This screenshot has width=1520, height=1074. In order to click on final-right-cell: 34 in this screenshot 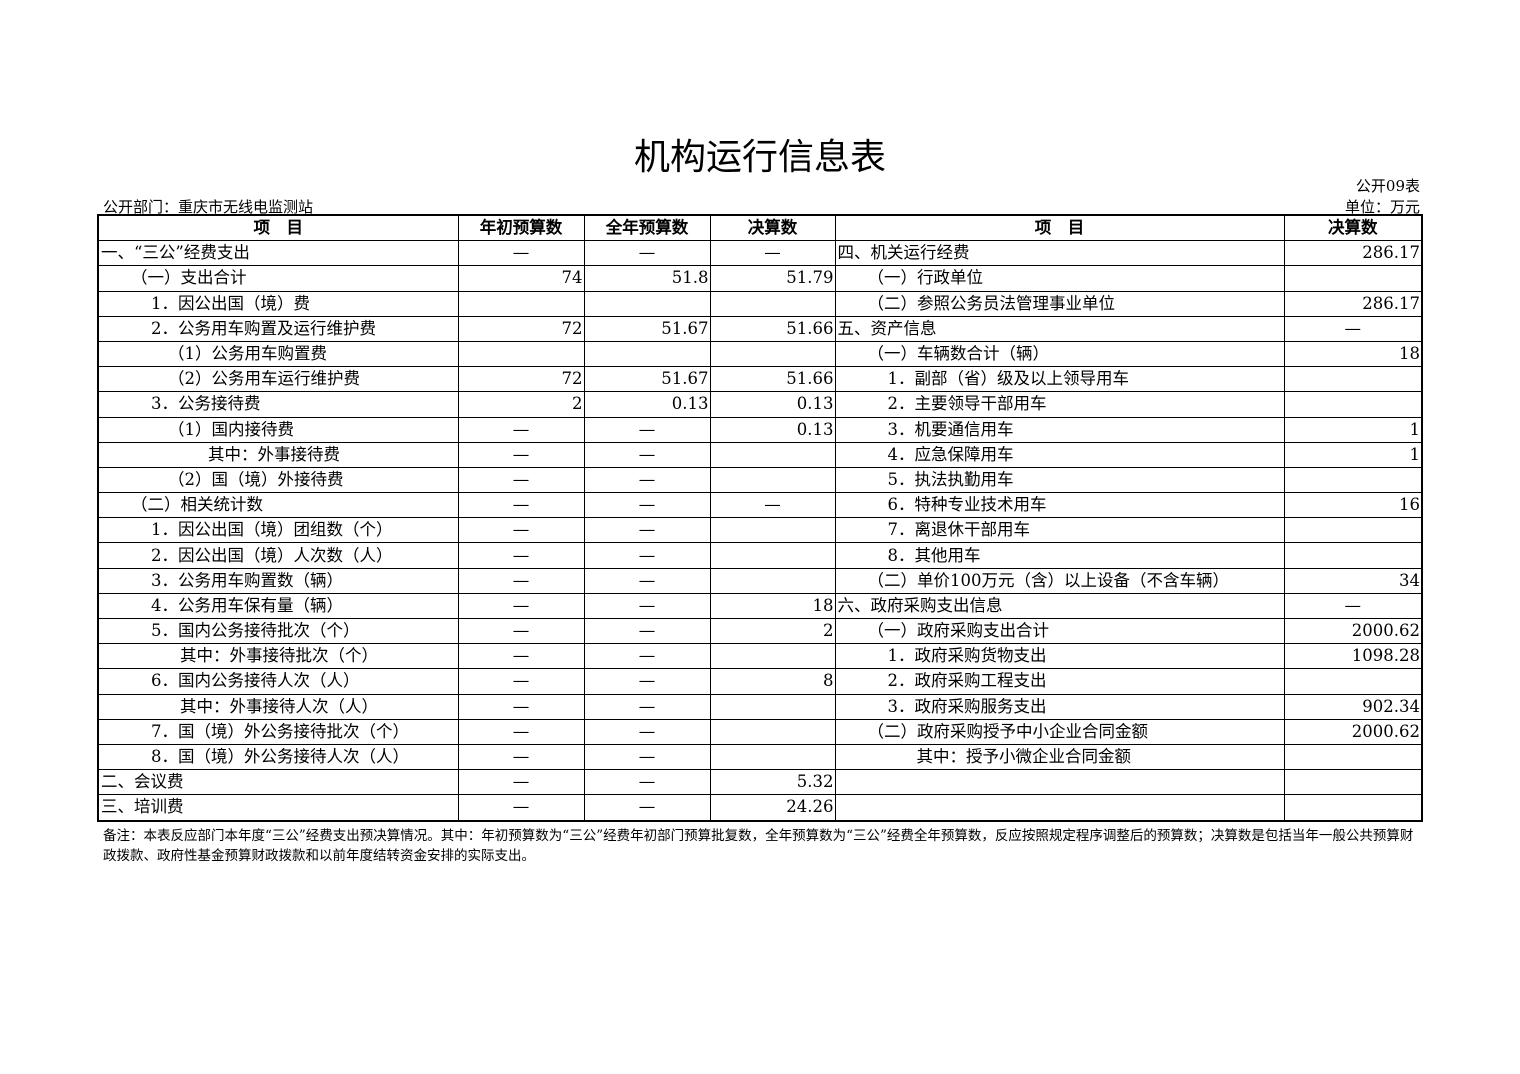, I will do `click(1353, 580)`.